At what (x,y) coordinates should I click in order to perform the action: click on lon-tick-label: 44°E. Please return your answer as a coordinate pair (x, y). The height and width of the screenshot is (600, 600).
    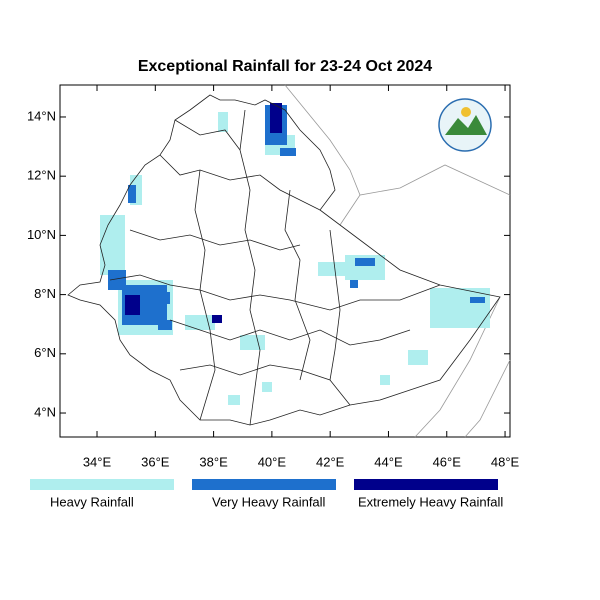
    Looking at the image, I should click on (388, 461).